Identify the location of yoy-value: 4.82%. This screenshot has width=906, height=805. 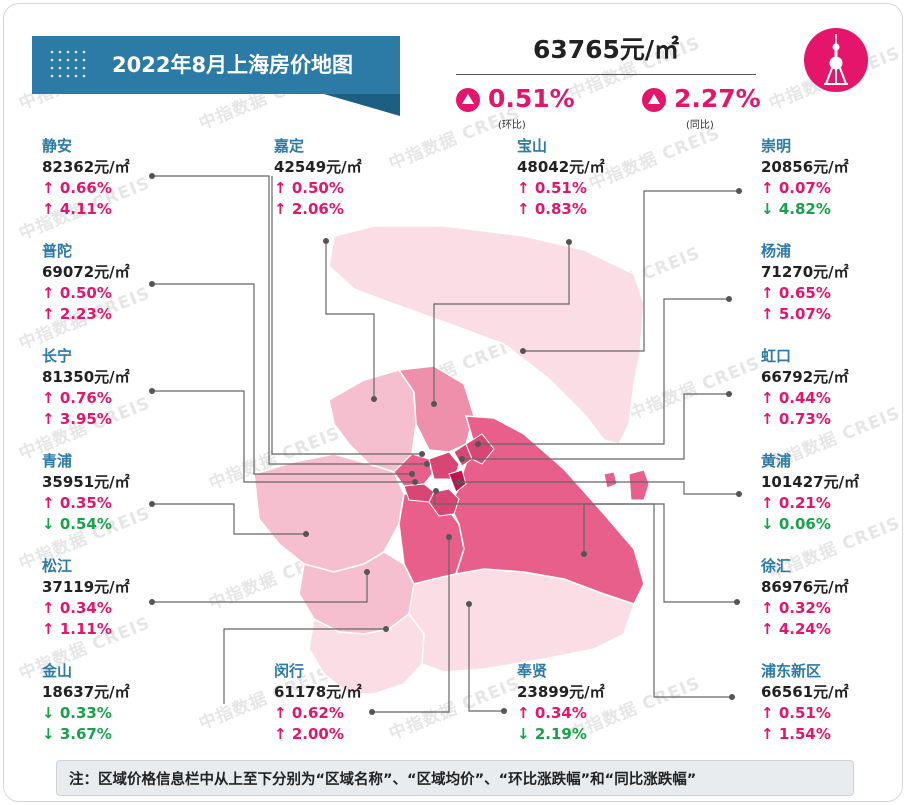
(804, 209).